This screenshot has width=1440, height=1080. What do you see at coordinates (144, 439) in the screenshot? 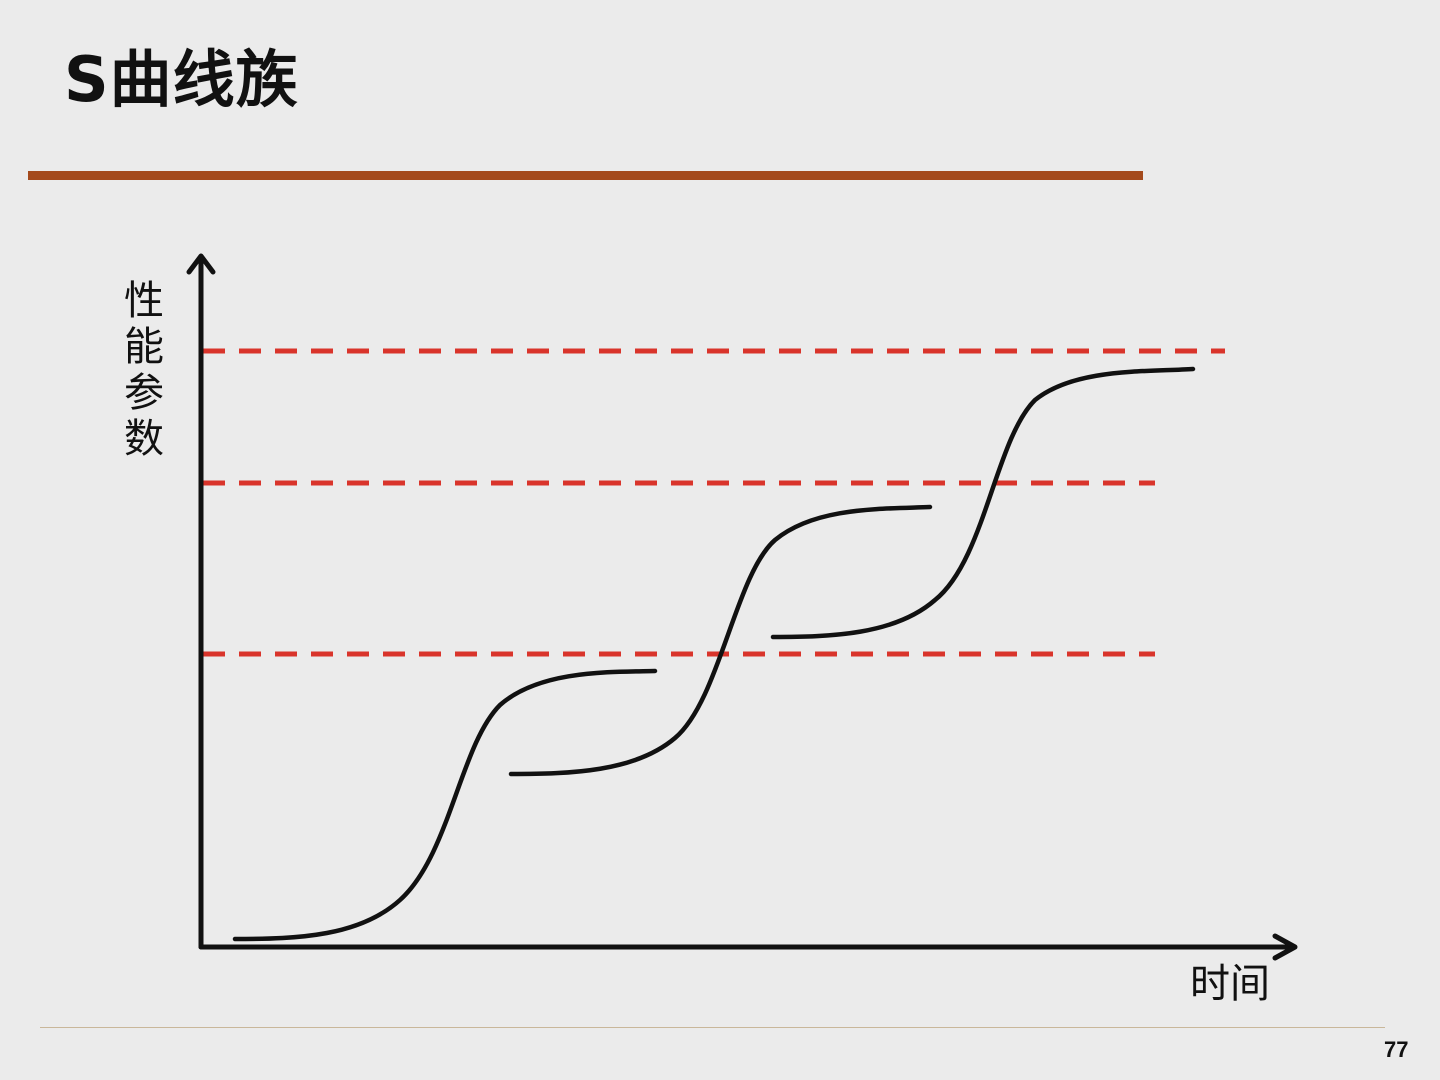
I see `y-axis-label-char: 数` at bounding box center [144, 439].